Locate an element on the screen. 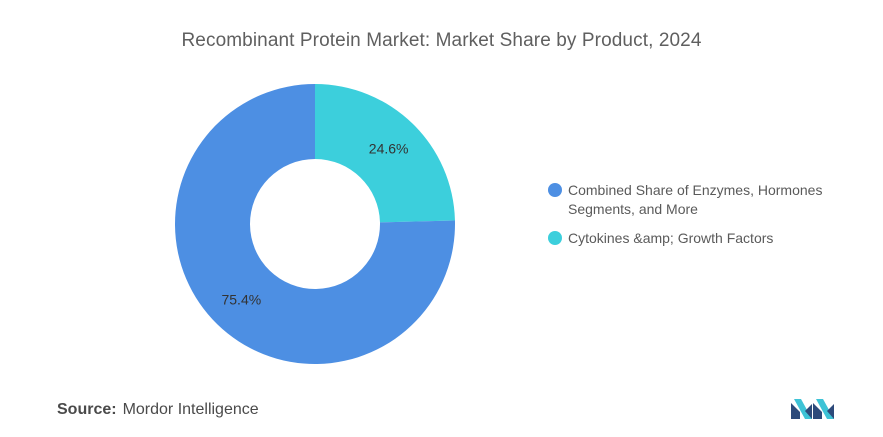 This screenshot has height=437, width=883. source-note: Source: Mordor Intelligence is located at coordinates (158, 410).